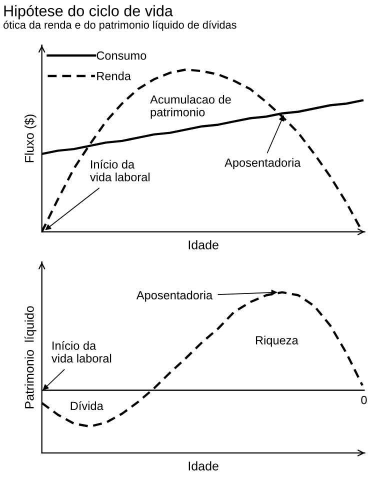  Describe the element at coordinates (88, 12) in the screenshot. I see `chart-title: Hipótese do ciclo de vida` at that location.